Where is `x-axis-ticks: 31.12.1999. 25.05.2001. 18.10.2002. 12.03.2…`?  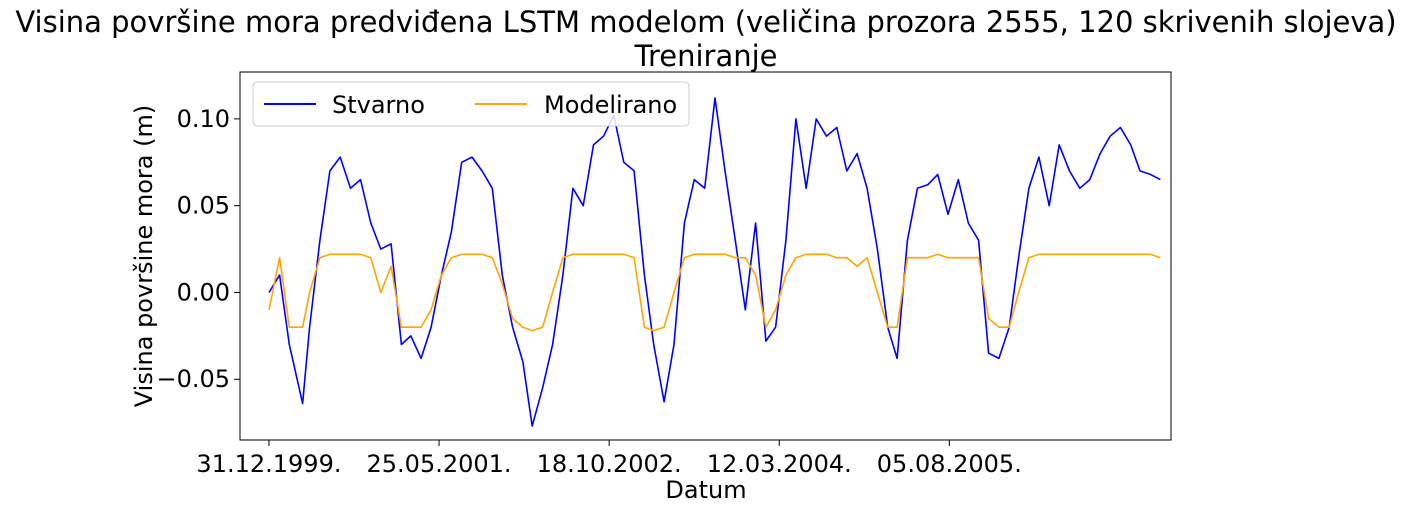
x-axis-ticks: 31.12.1999. 25.05.2001. 18.10.2002. 12.03.2… is located at coordinates (609, 459).